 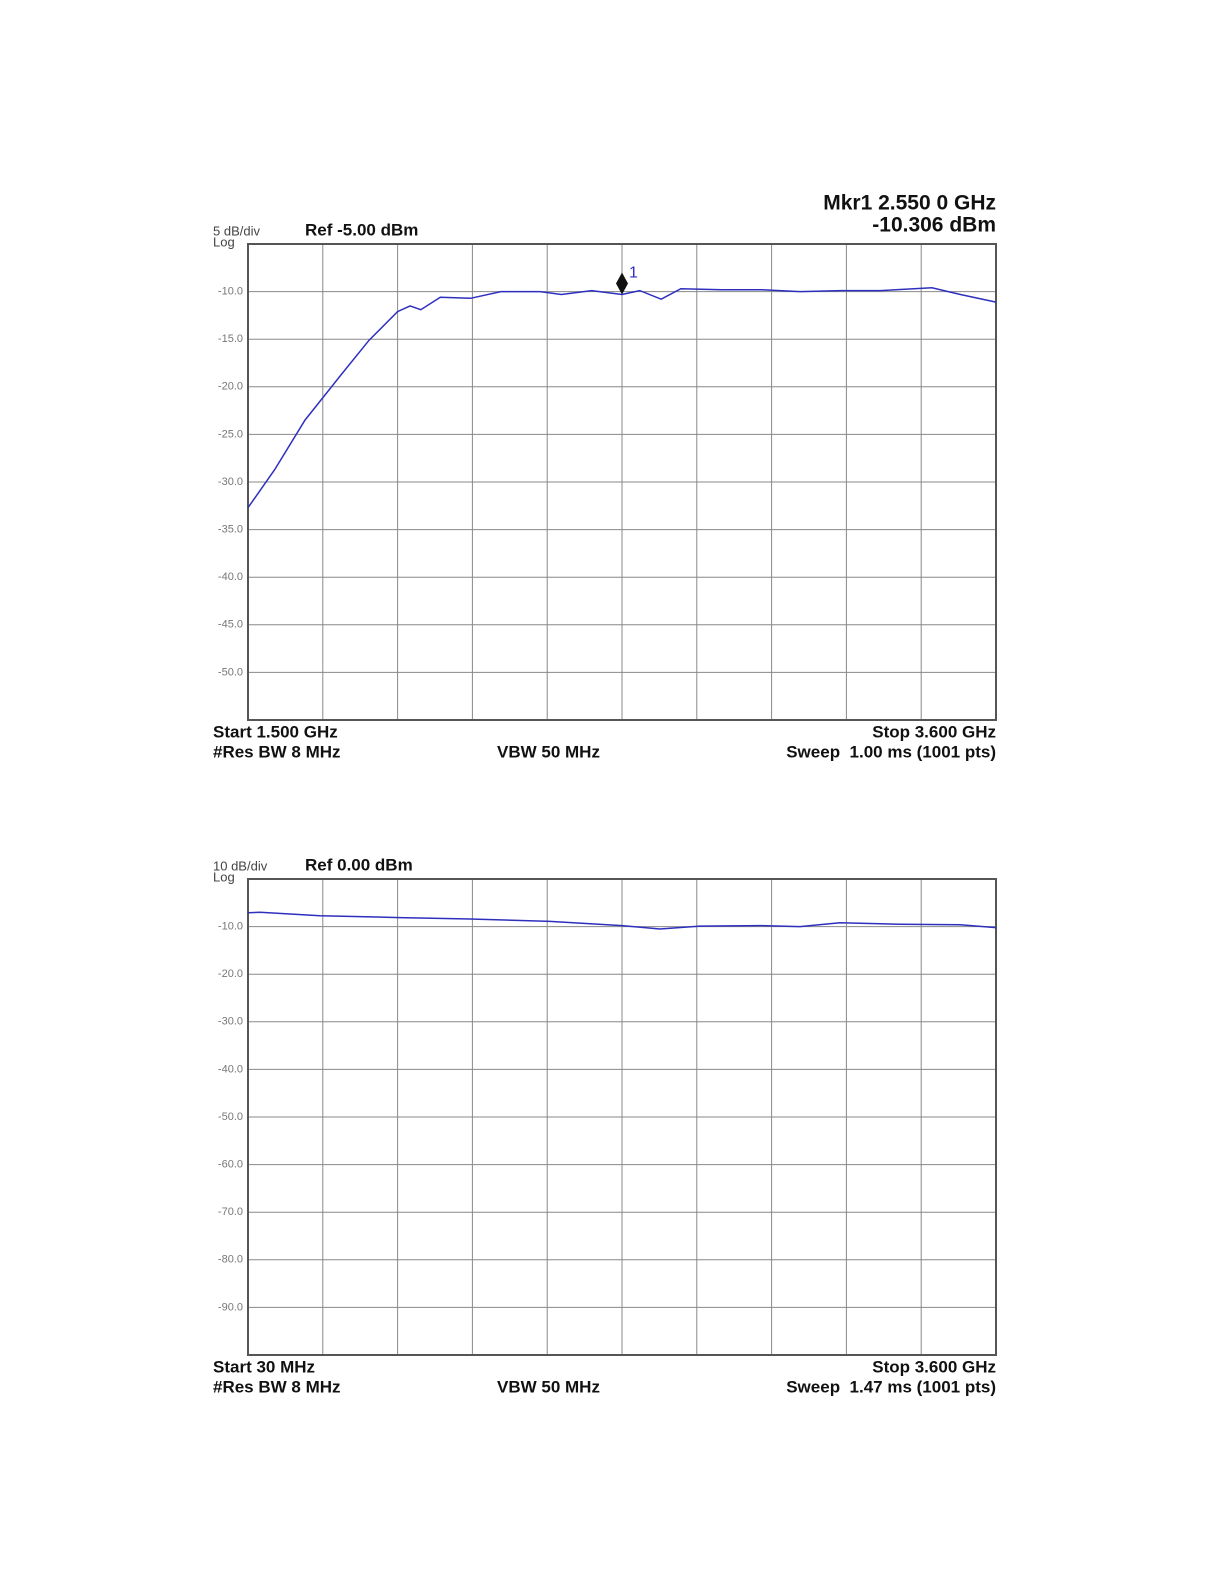 What do you see at coordinates (909, 203) in the screenshot?
I see `marker-readout: Mkr1 2.550 0 GHz` at bounding box center [909, 203].